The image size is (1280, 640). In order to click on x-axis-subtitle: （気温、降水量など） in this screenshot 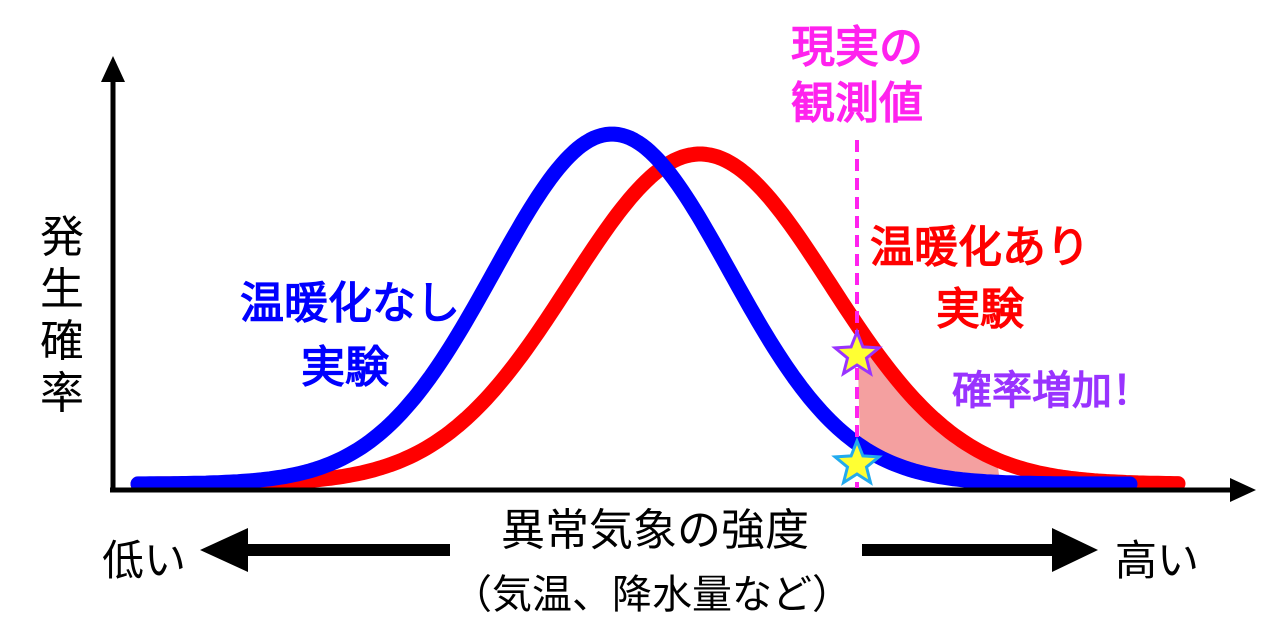, I will do `click(652, 595)`.